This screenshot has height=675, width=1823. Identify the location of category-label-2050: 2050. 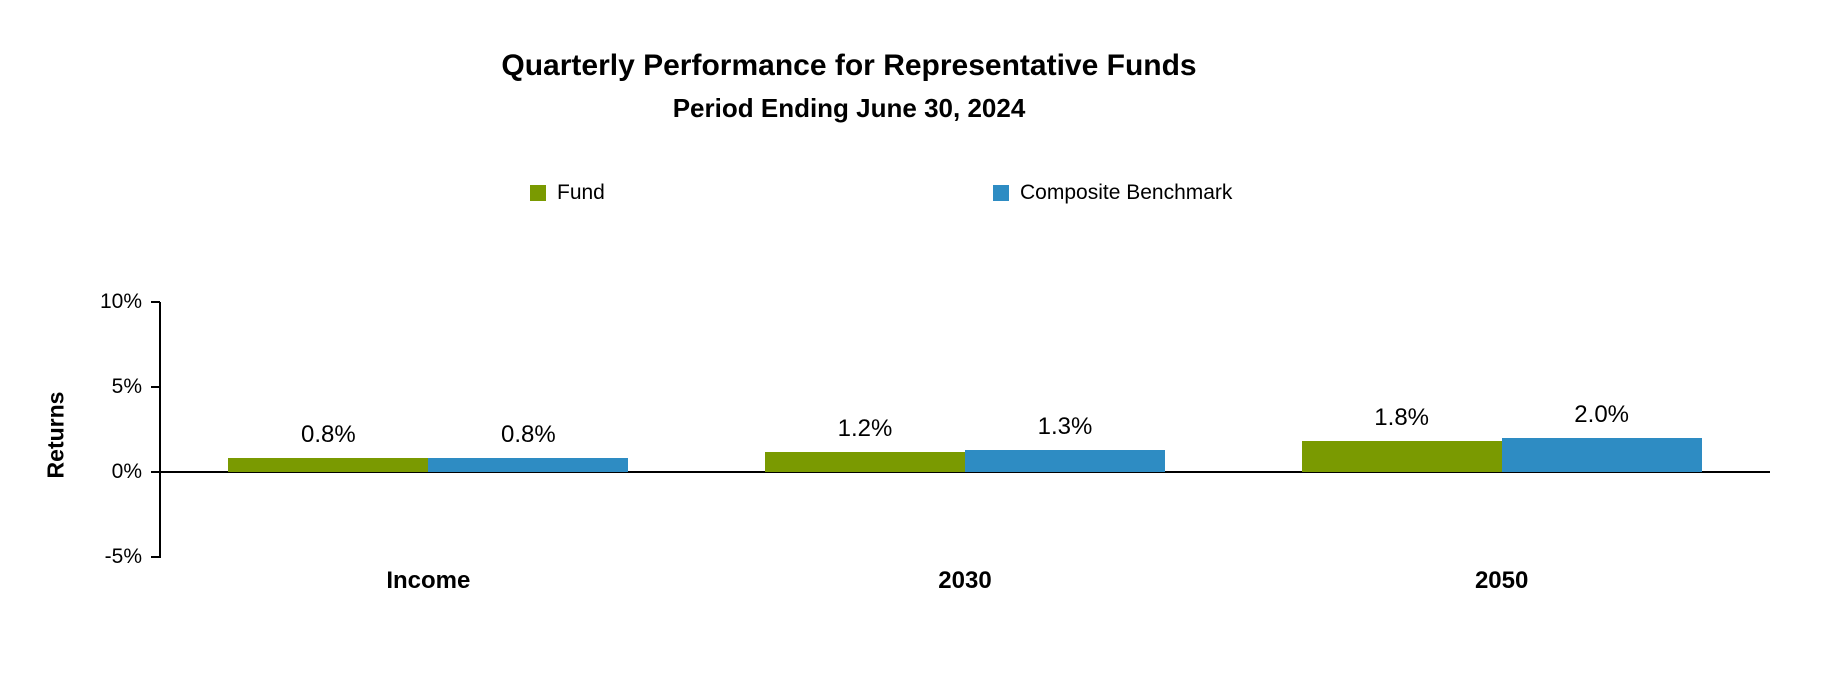
(1501, 580).